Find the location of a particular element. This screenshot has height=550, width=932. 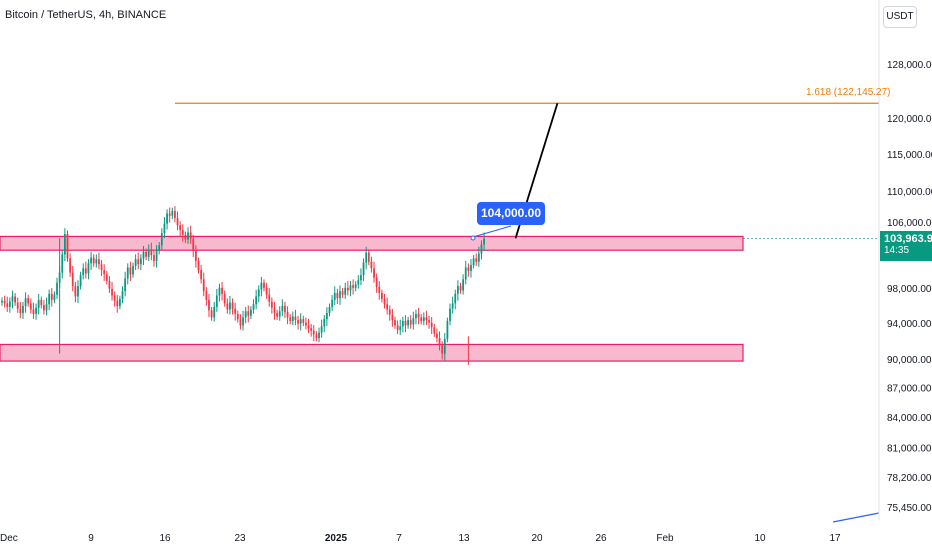

time-tick-label: Feb is located at coordinates (665, 538).